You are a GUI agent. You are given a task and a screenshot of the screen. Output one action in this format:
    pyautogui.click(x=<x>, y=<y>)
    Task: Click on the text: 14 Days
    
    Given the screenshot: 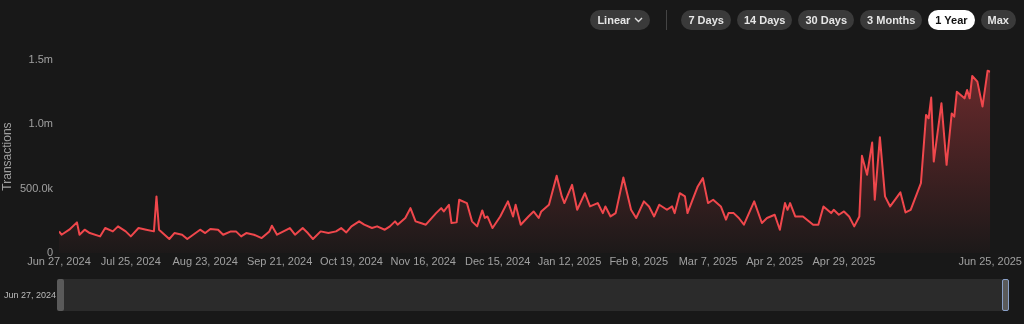 What is the action you would take?
    pyautogui.click(x=764, y=20)
    